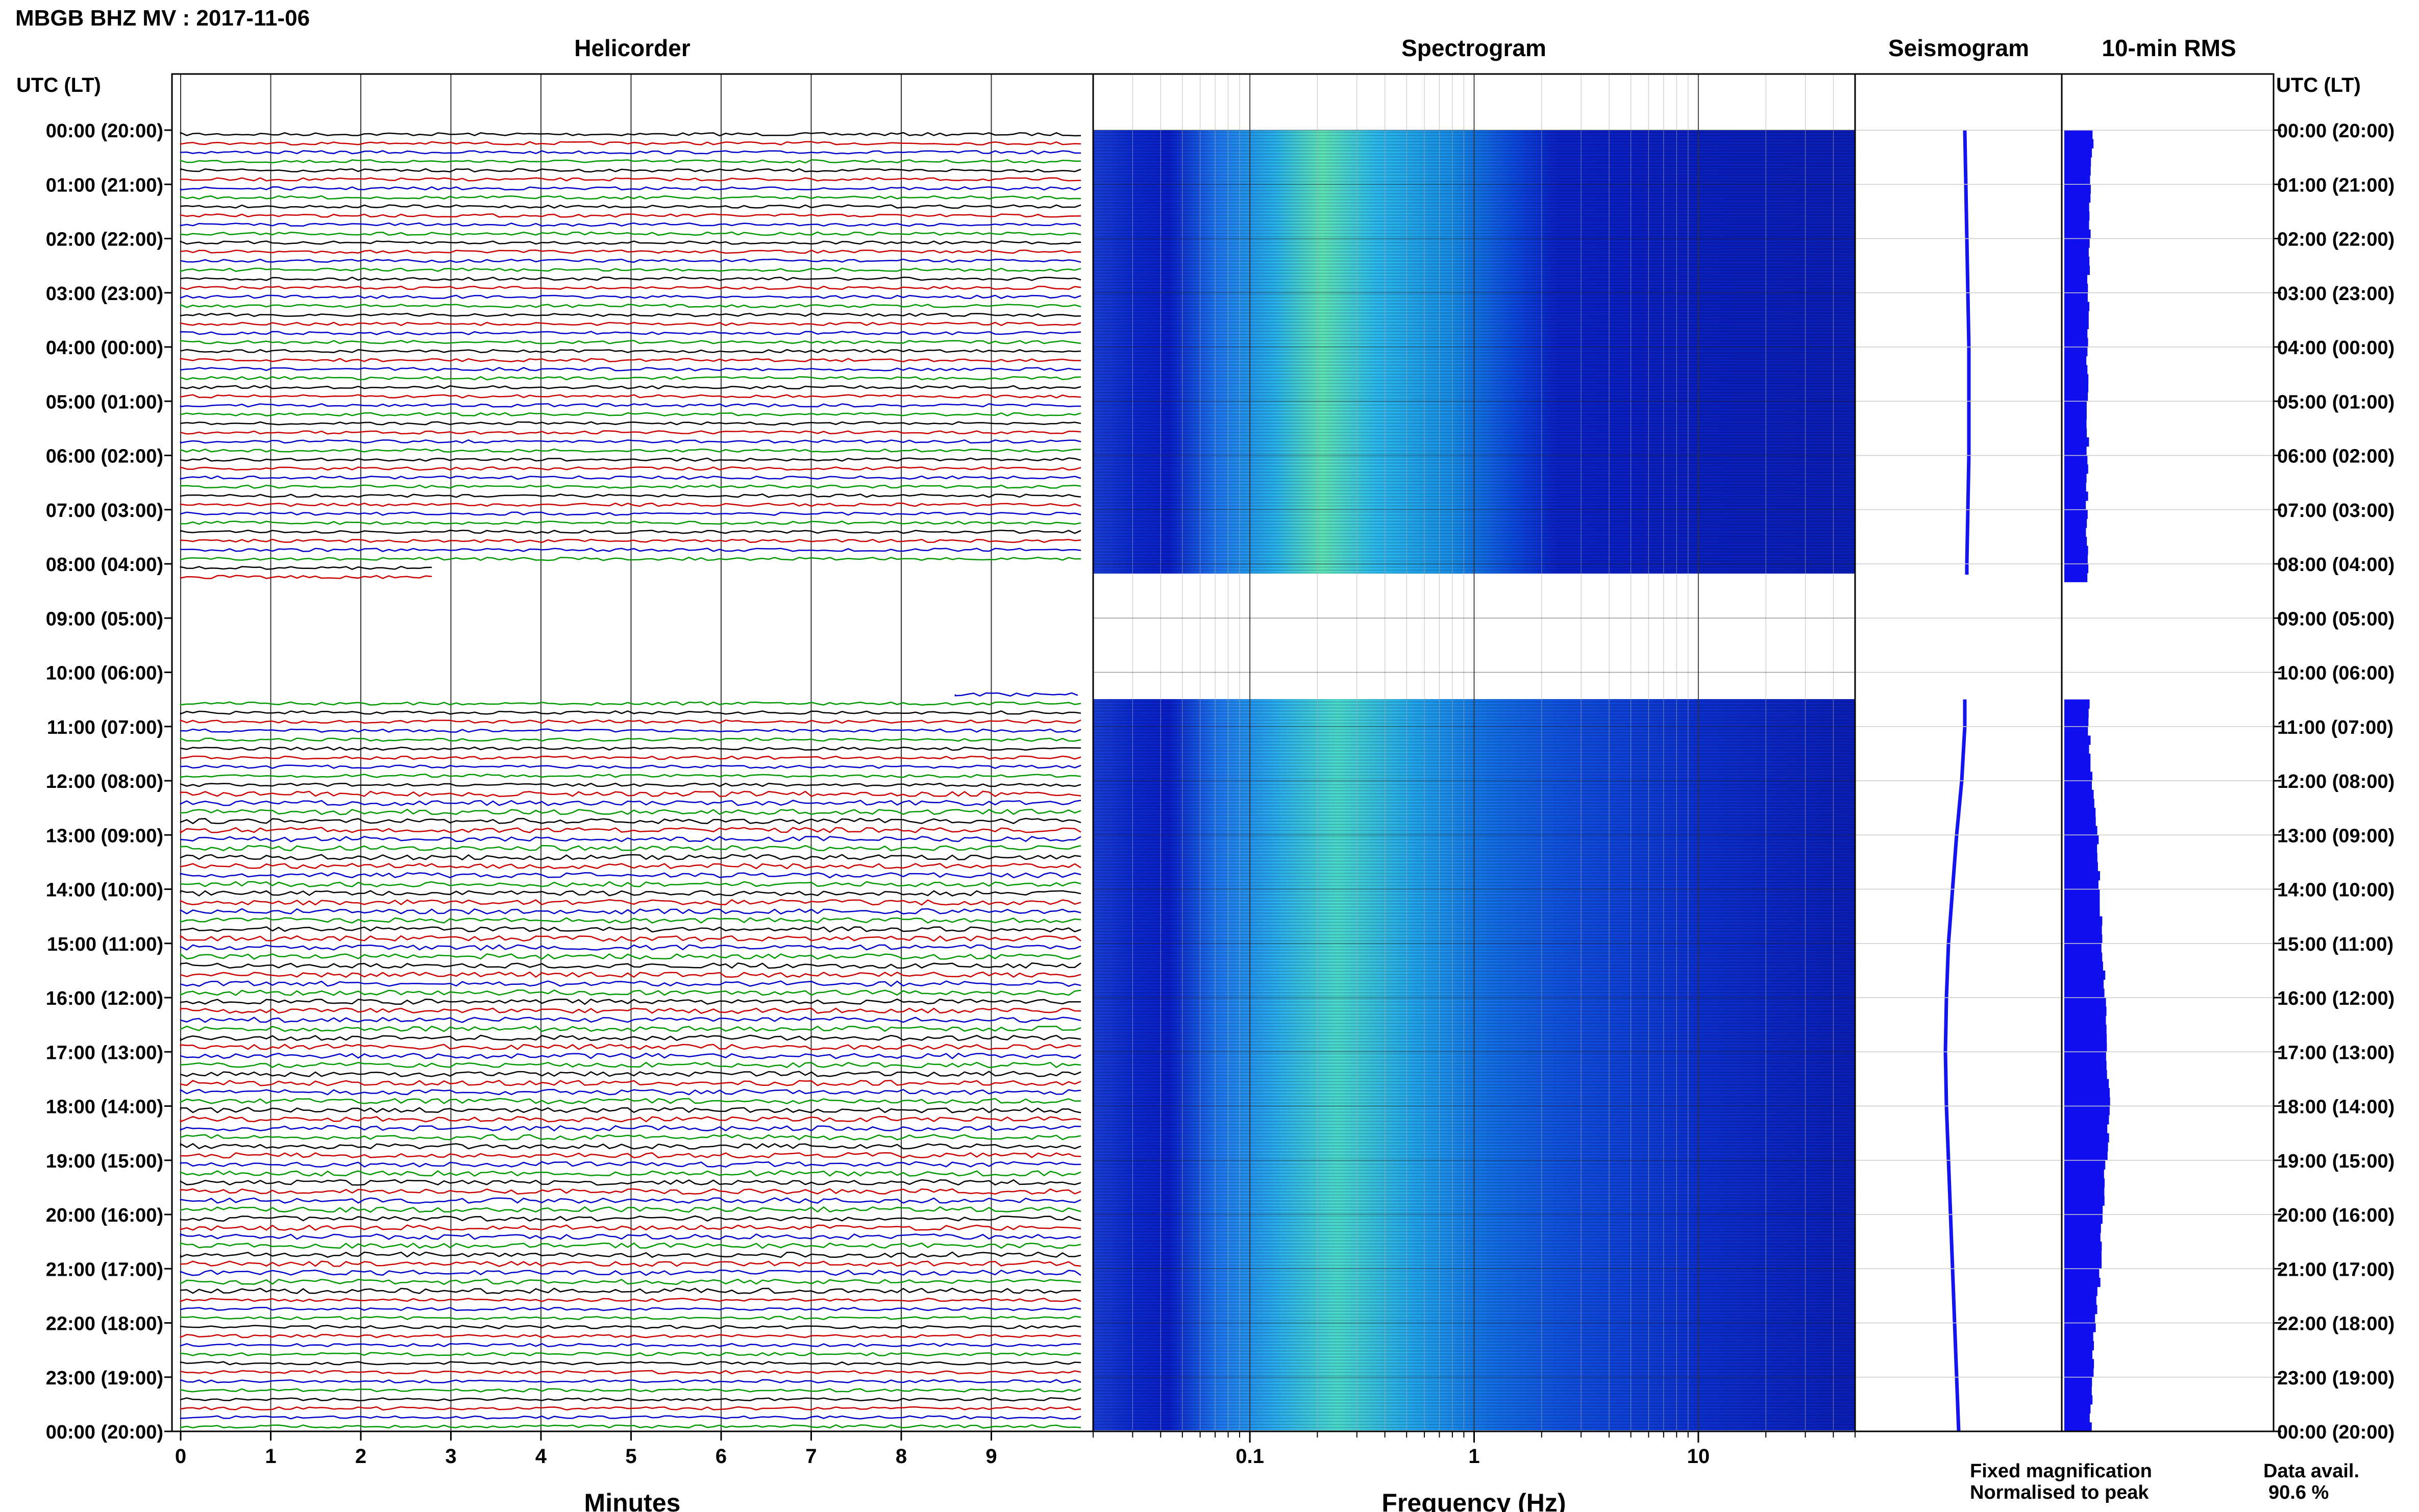  Describe the element at coordinates (2336, 998) in the screenshot. I see `hour-label-right: 16:00 (12:00)` at that location.